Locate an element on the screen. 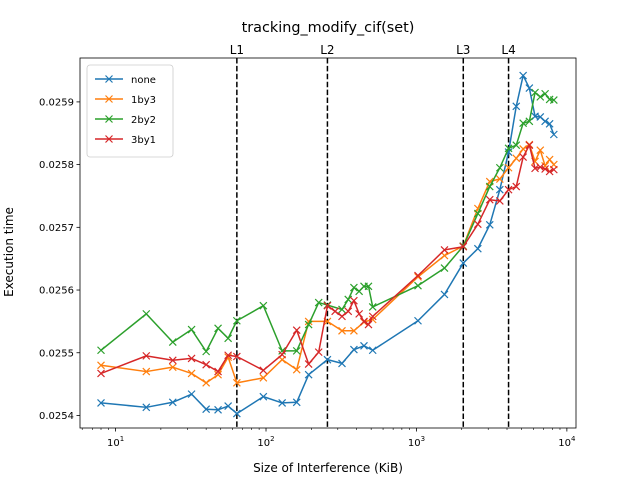 The image size is (640, 480). legend-marker is located at coordinates (109, 119).